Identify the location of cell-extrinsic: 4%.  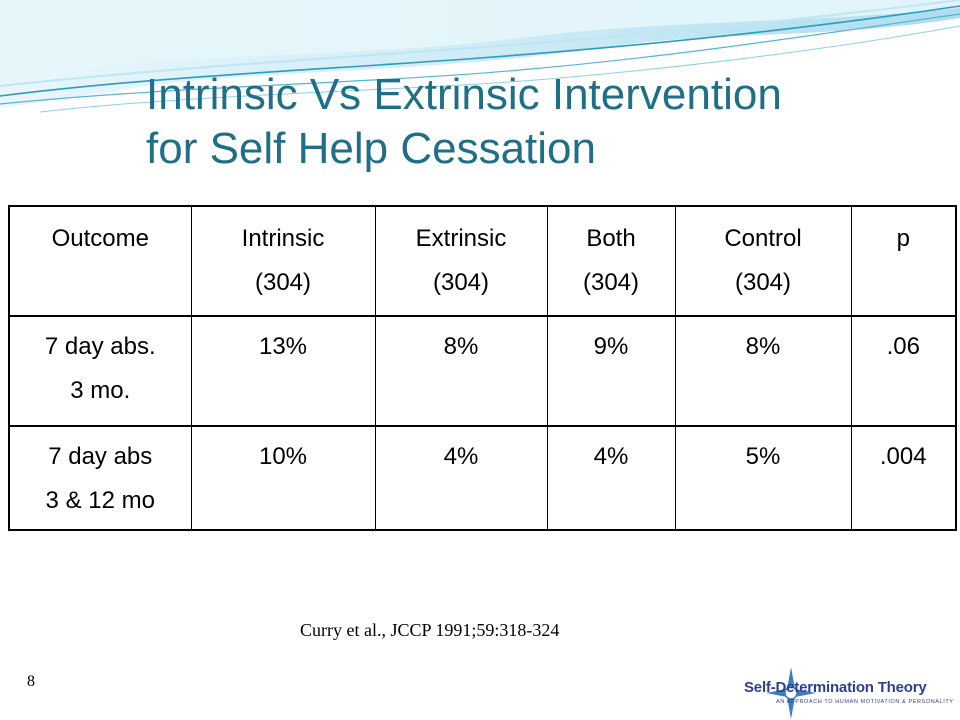
(461, 477).